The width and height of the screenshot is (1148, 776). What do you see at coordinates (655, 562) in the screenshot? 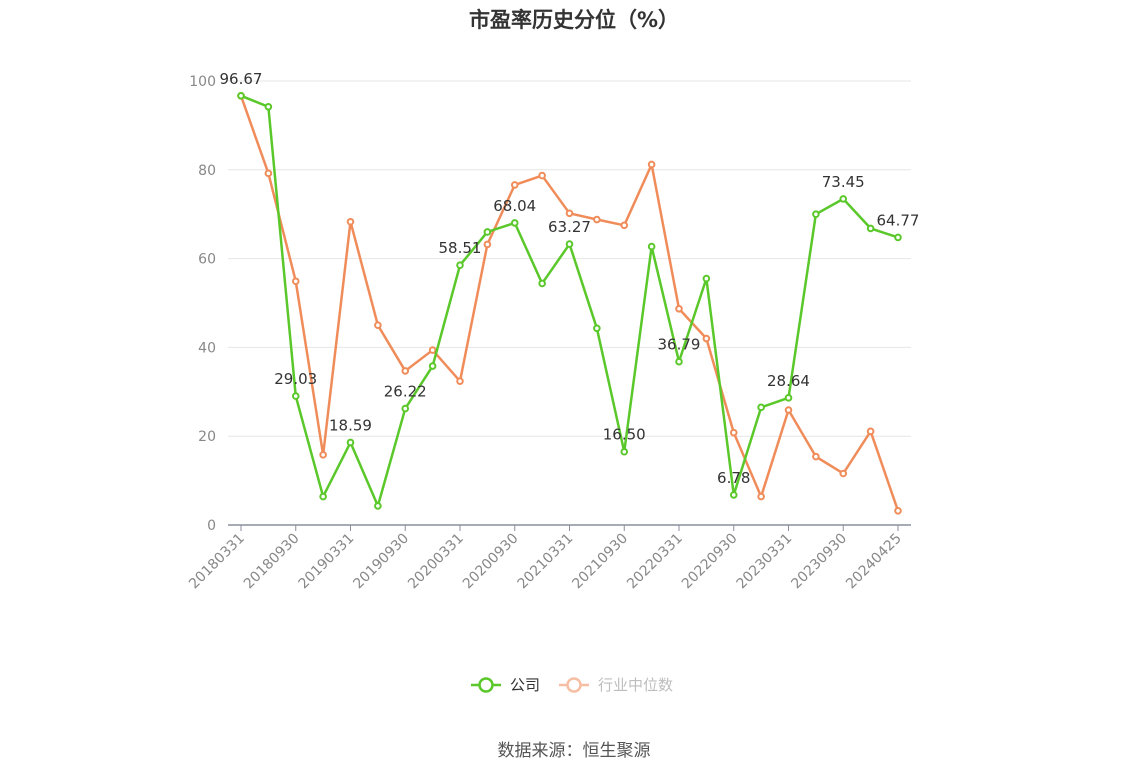
I see `x-tick-label: 20220331` at bounding box center [655, 562].